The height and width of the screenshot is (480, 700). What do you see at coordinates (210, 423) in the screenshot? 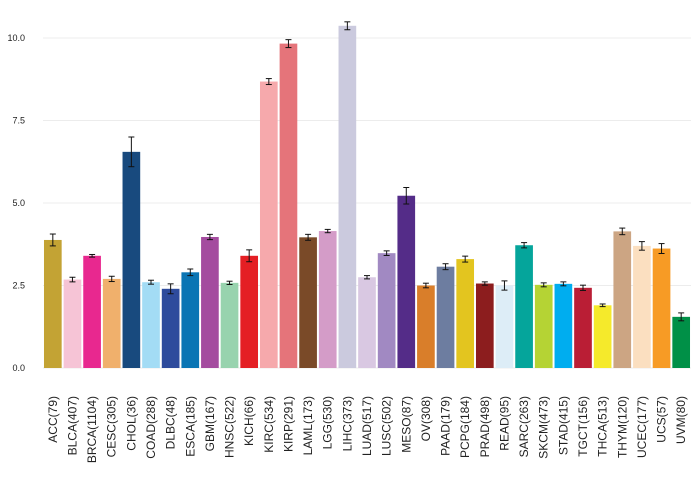
I see `x-category-label: GBM(167)` at bounding box center [210, 423].